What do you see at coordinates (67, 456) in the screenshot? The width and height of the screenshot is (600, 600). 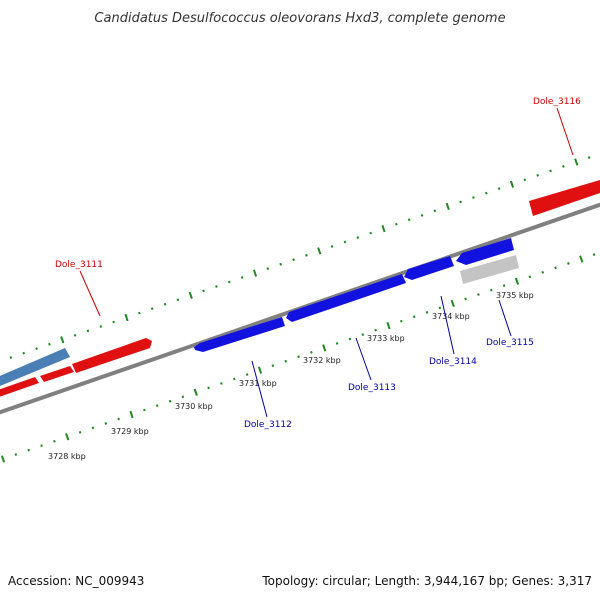 I see `tick-label: 3728 kbp` at bounding box center [67, 456].